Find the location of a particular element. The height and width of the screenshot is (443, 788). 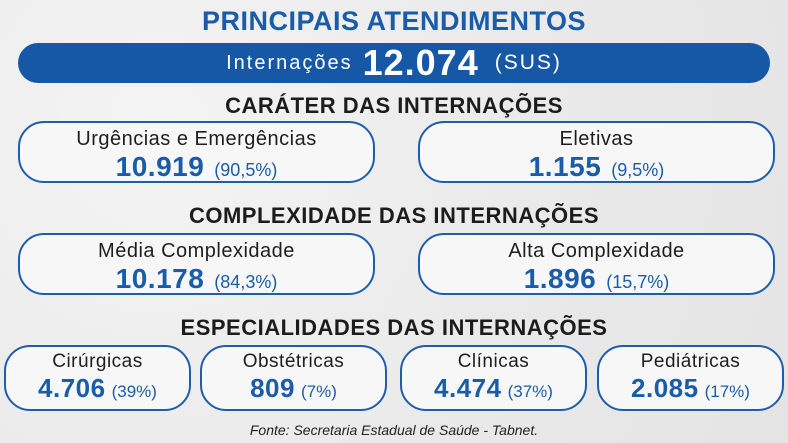

card-value: 10.919 is located at coordinates (160, 166).